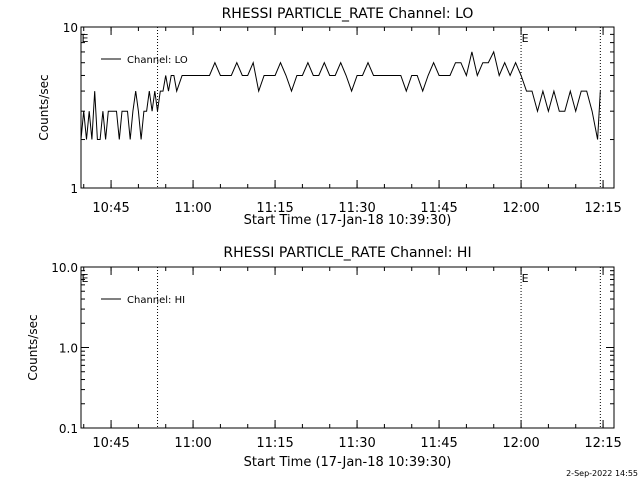  What do you see at coordinates (348, 462) in the screenshot?
I see `chart2-x-axis-label: Start Time (17-Jan-18 10:39:30)` at bounding box center [348, 462].